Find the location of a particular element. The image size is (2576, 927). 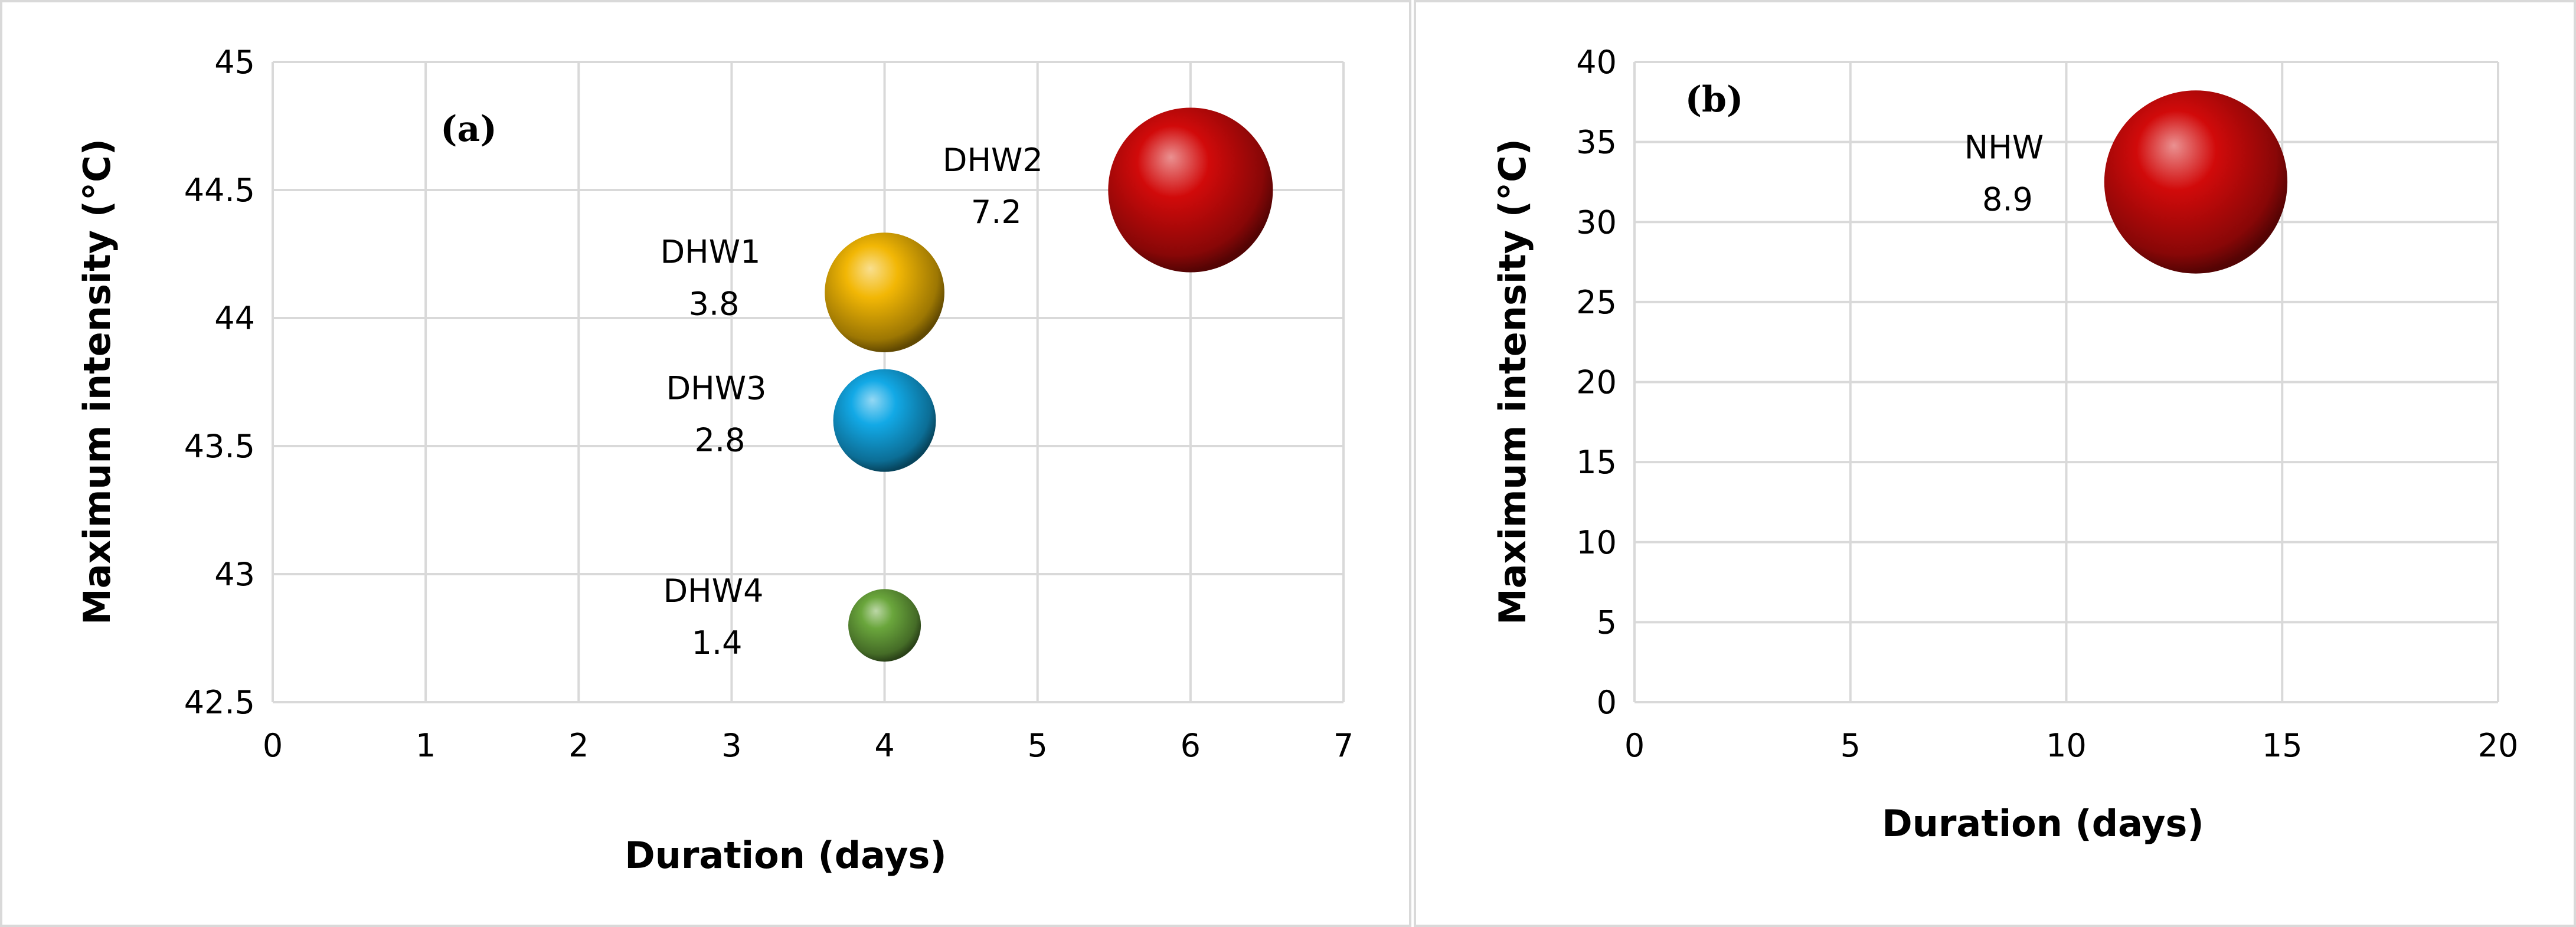

bubble-name-label: NHW is located at coordinates (2004, 147).